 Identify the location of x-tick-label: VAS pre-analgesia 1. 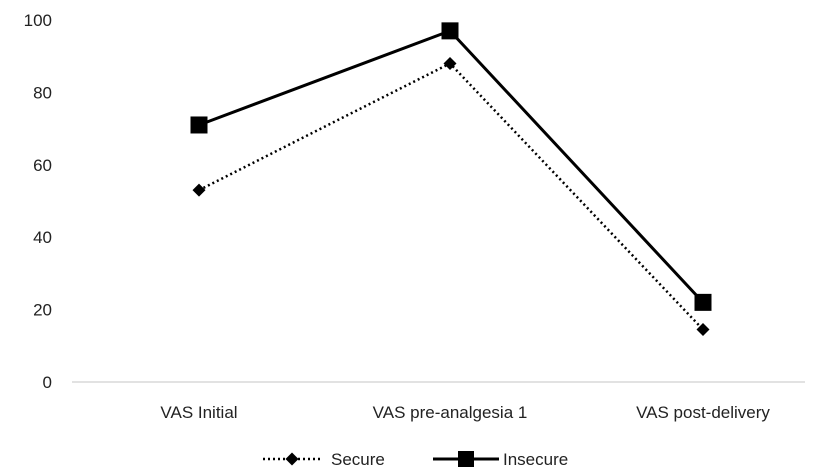
(450, 412).